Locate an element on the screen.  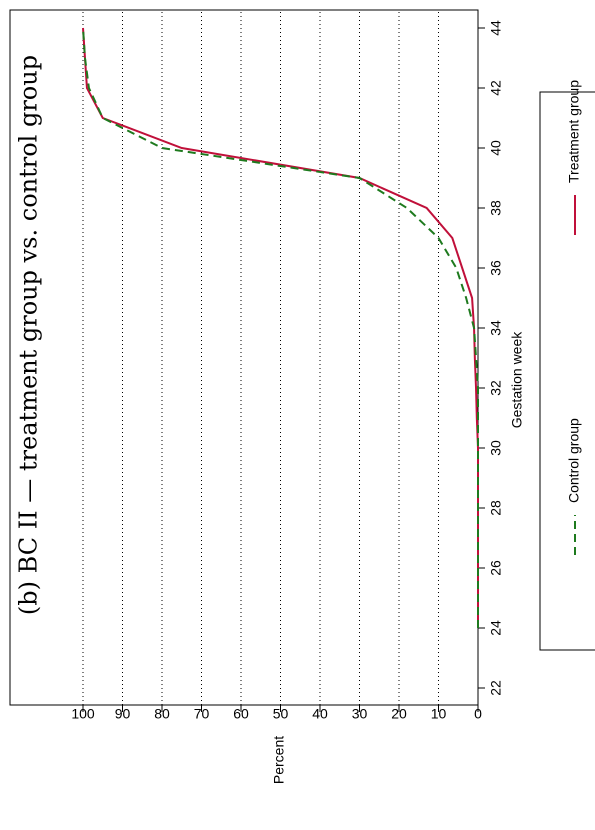
legend-label: Treatment group is located at coordinates (574, 131).